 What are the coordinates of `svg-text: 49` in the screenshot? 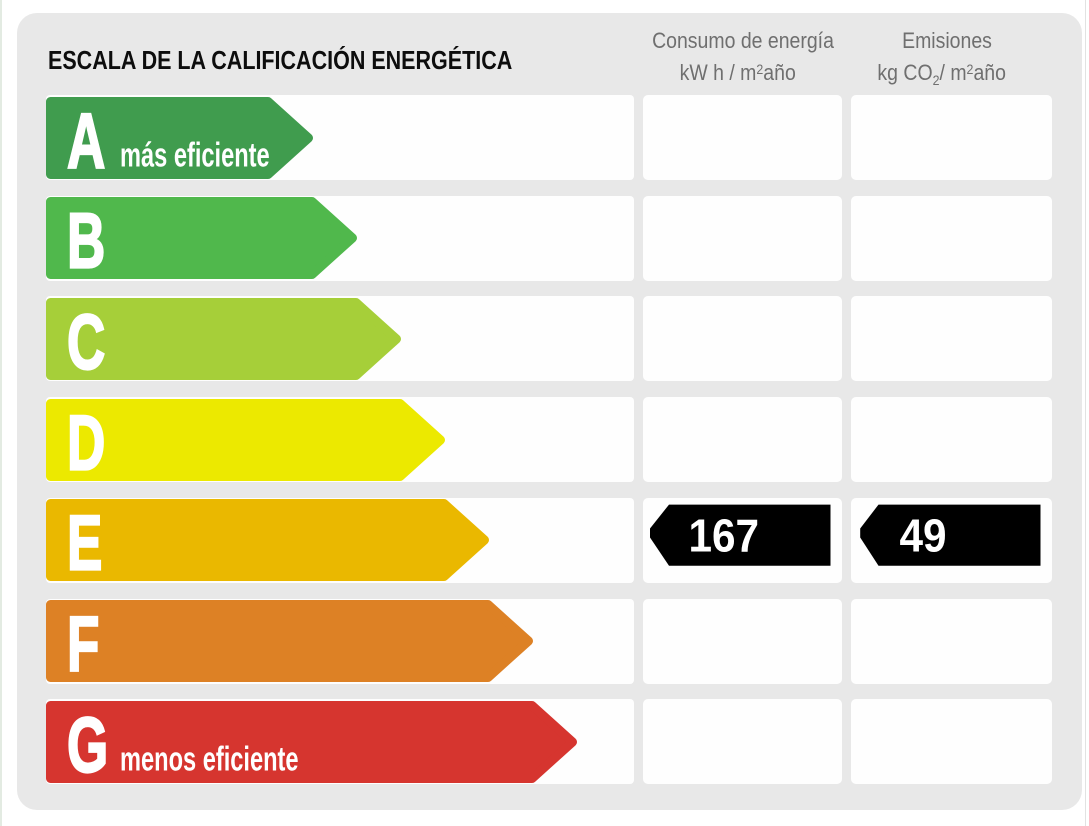 It's located at (923, 536).